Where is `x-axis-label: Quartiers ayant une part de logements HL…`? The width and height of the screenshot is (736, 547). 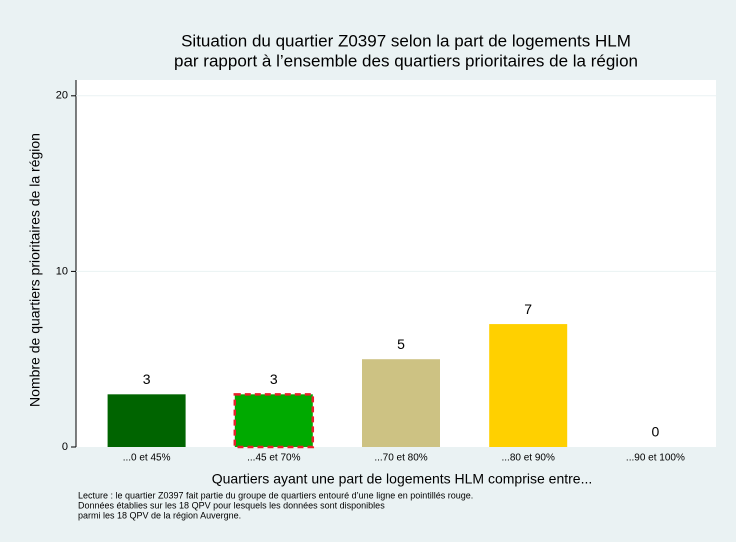 x-axis-label: Quartiers ayant une part de logements HL… is located at coordinates (402, 479).